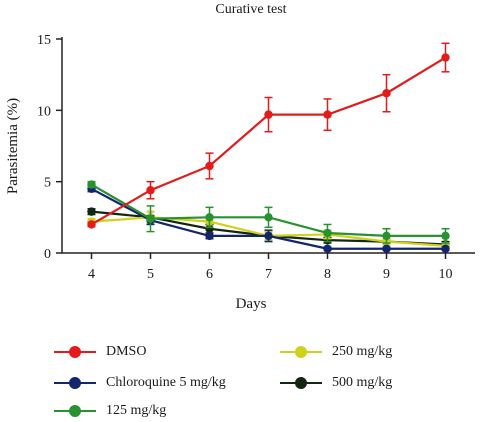 Image resolution: width=503 pixels, height=422 pixels. I want to click on x-tick-label: 8, so click(327, 274).